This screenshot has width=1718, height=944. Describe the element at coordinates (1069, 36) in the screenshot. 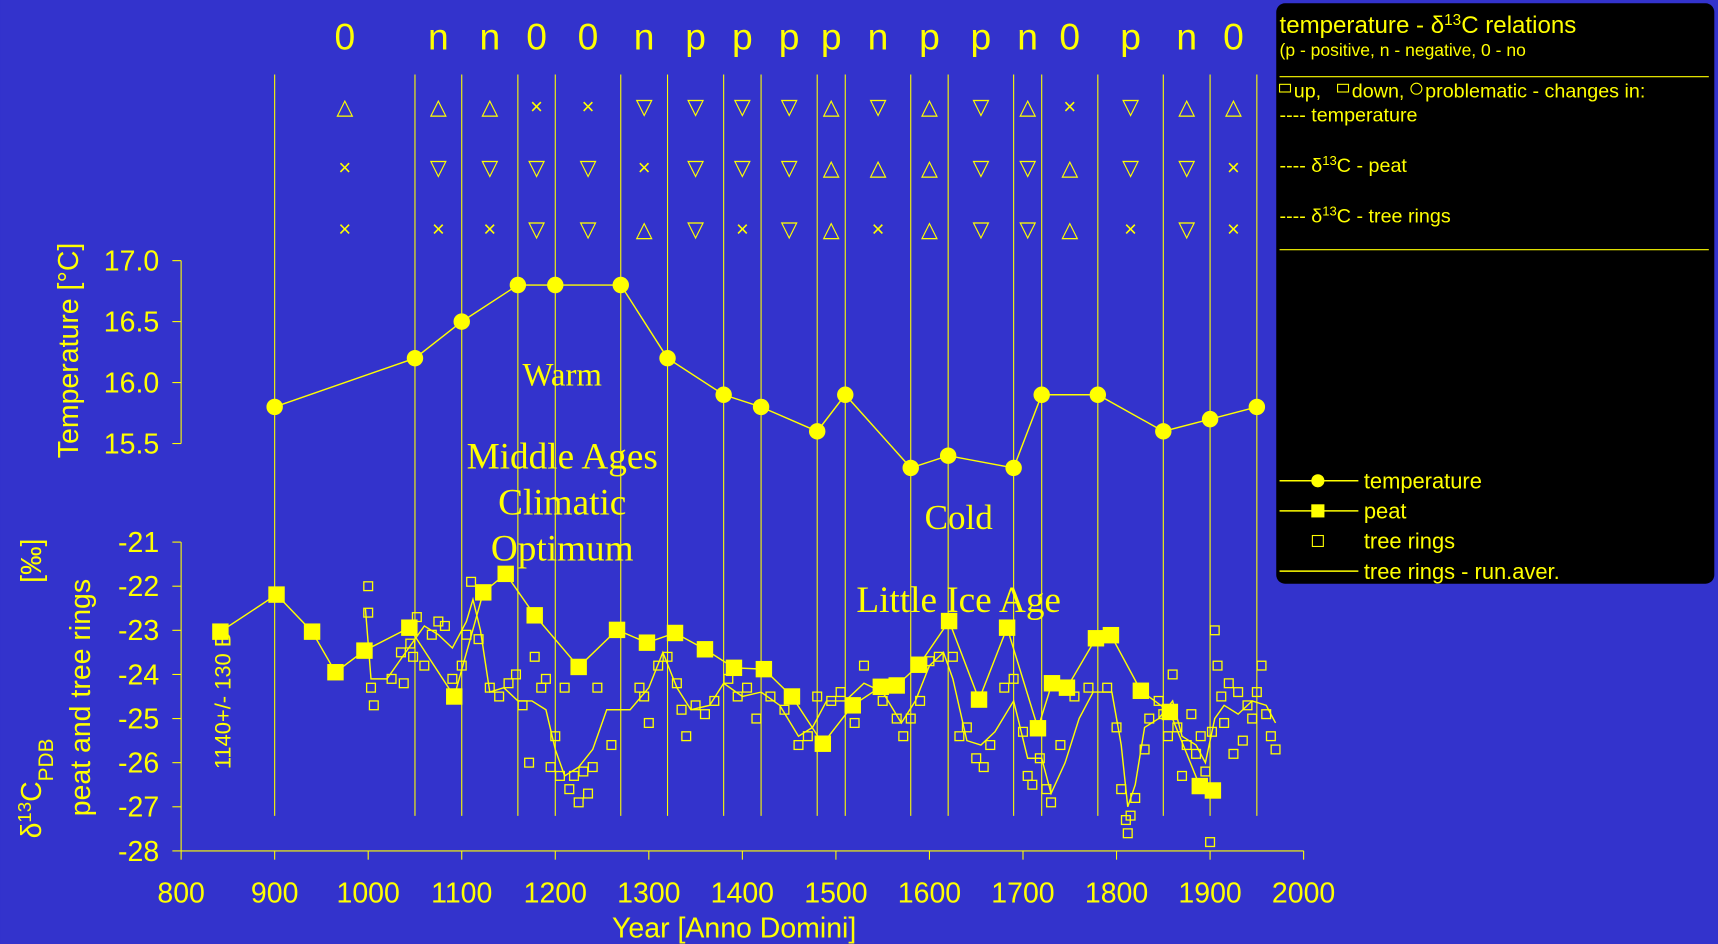

I see `relation-letter: 0` at that location.